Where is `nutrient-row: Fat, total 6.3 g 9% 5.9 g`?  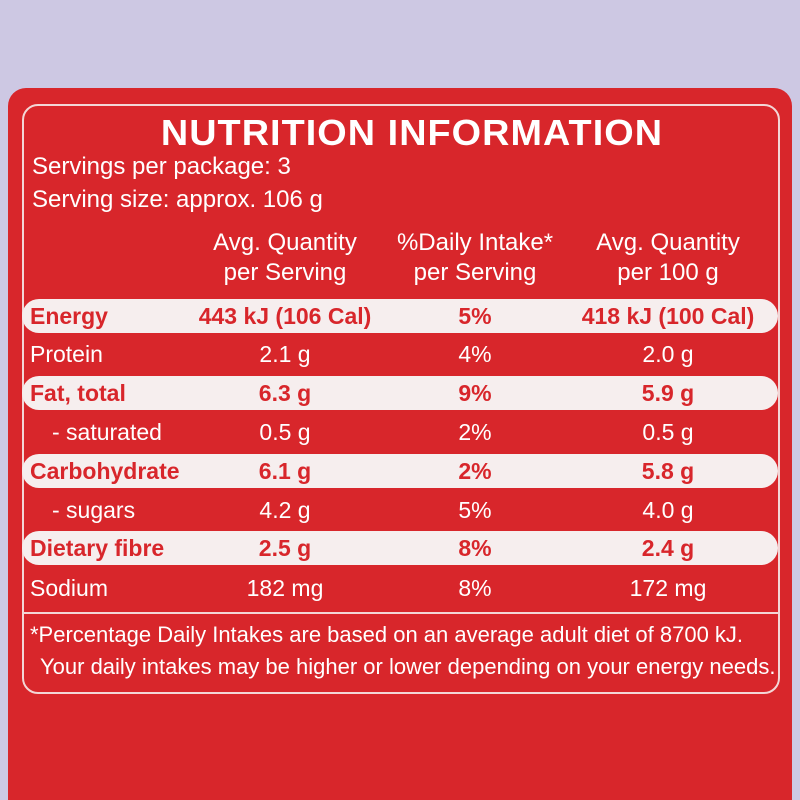
nutrient-row: Fat, total 6.3 g 9% 5.9 g is located at coordinates (400, 393).